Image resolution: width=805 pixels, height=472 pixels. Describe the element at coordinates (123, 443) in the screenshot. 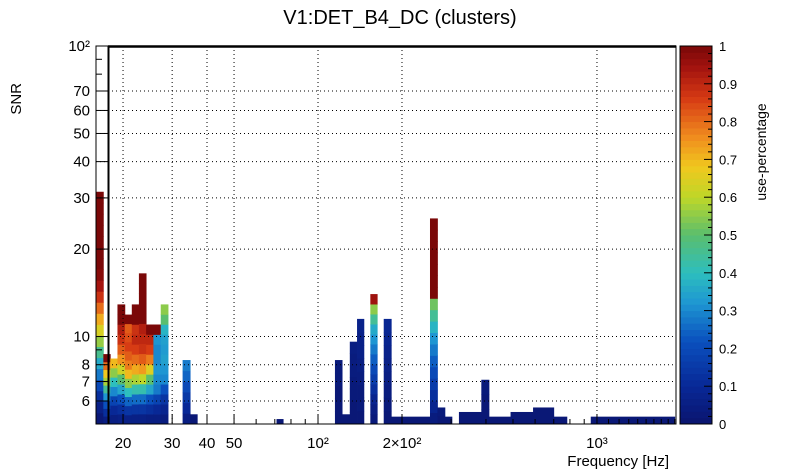

I see `x-tick-label: 20` at that location.